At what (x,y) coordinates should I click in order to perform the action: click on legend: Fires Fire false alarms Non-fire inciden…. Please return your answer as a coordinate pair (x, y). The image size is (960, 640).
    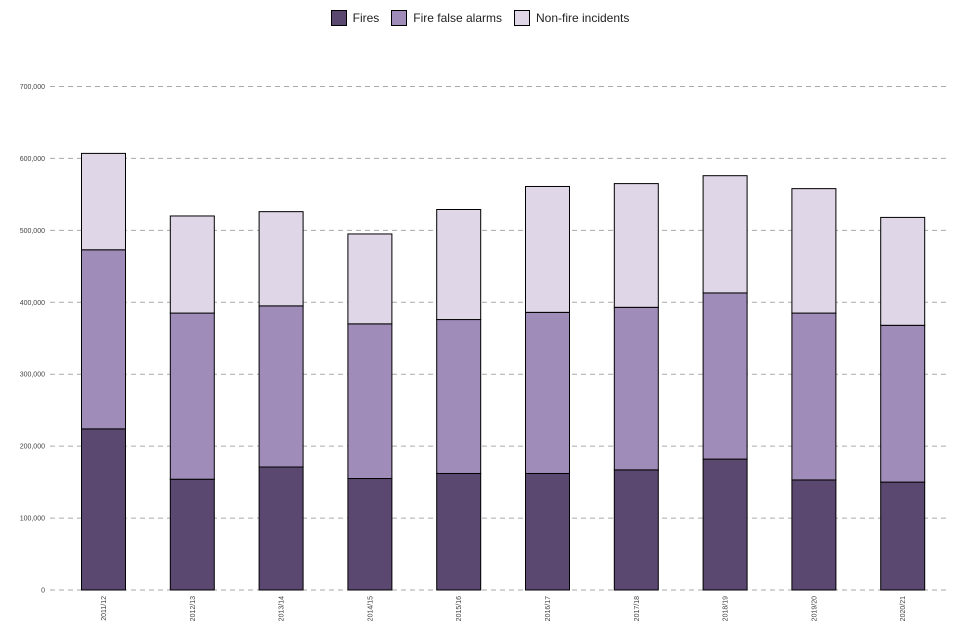
    Looking at the image, I should click on (480, 18).